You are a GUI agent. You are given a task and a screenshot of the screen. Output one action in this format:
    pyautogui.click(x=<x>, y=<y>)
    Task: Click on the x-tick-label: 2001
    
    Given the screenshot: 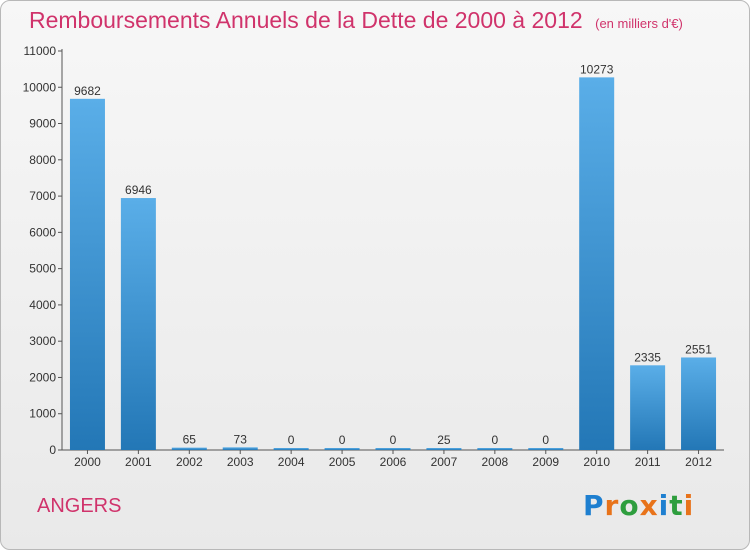 What is the action you would take?
    pyautogui.click(x=138, y=462)
    